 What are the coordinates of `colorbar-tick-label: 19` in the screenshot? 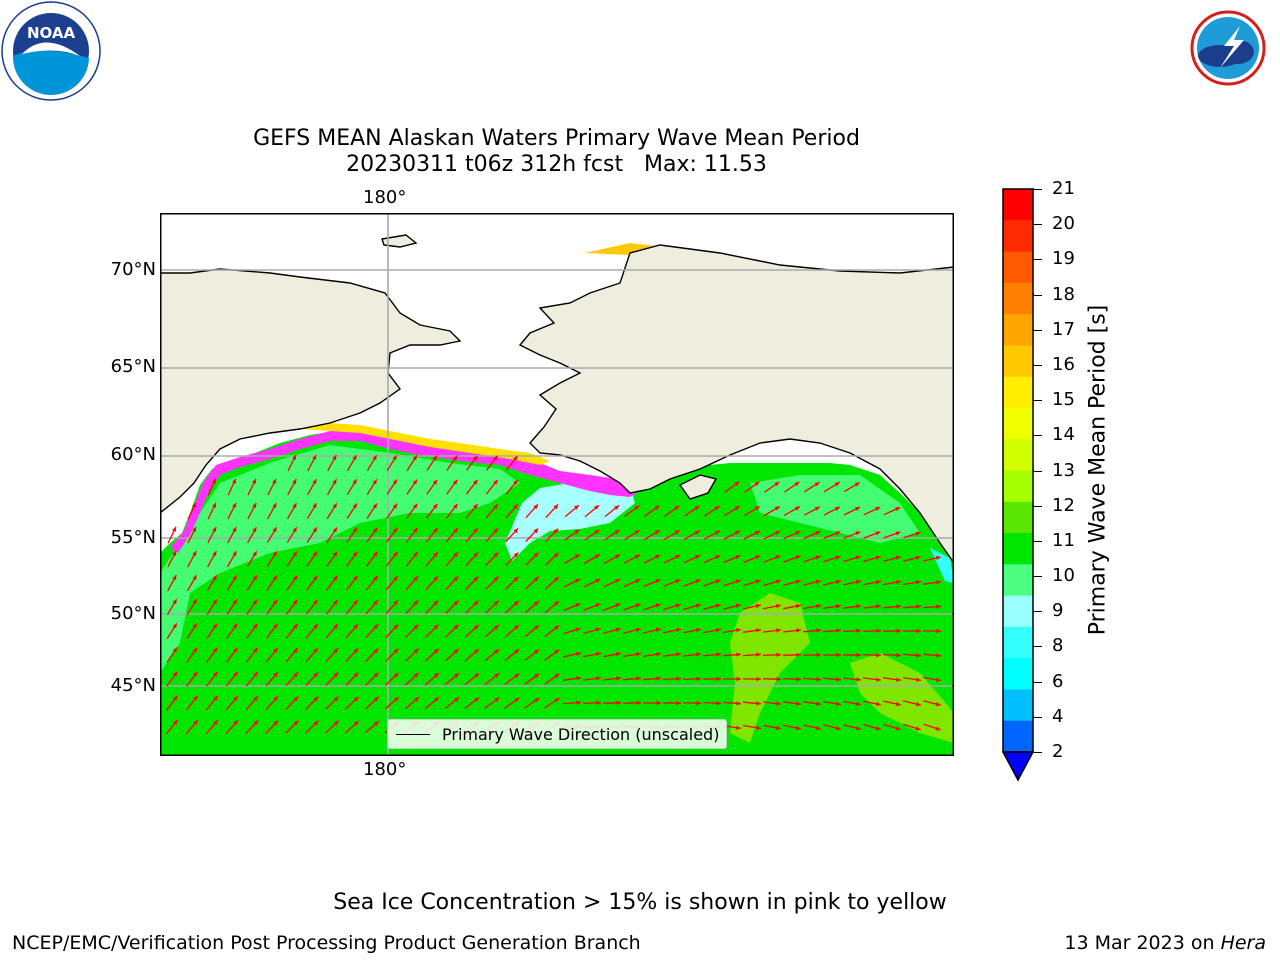 It's located at (1063, 259).